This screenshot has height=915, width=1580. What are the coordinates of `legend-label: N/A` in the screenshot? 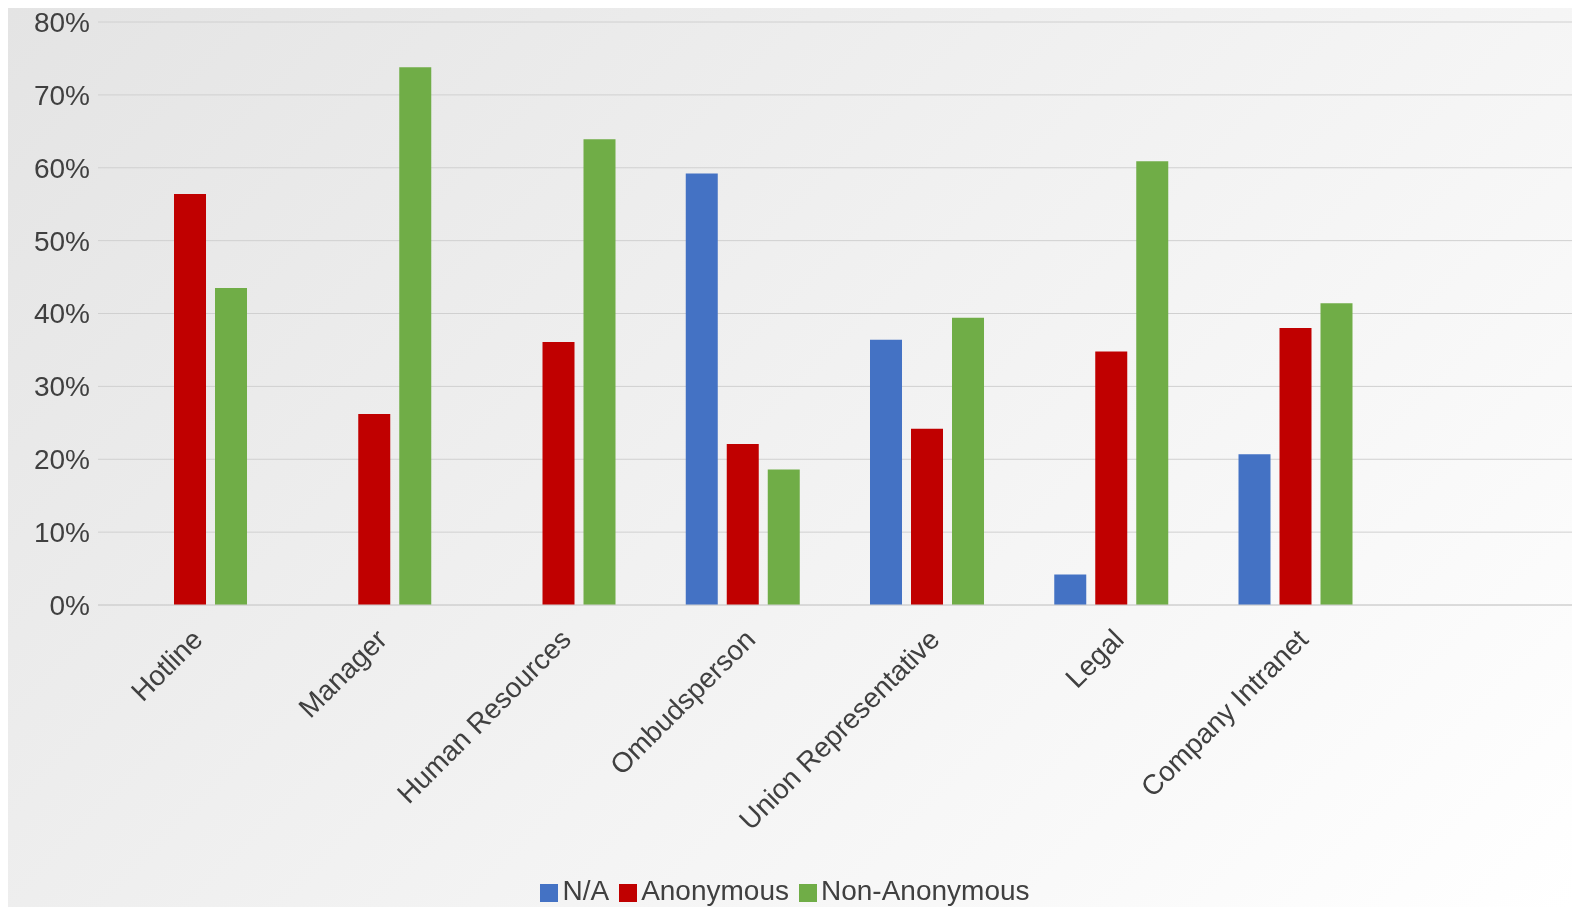 It's located at (586, 890).